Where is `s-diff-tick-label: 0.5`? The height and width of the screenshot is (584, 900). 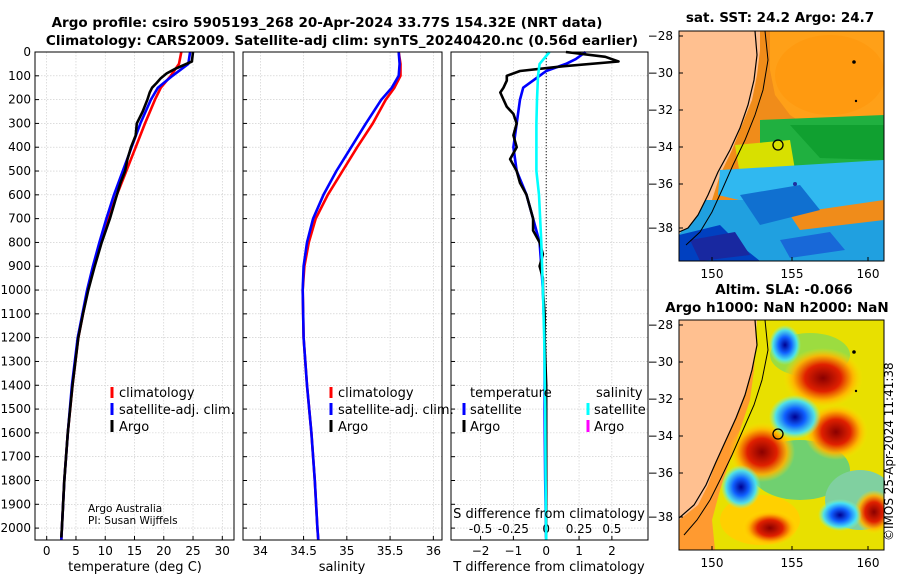
s-diff-tick-label: 0.5 is located at coordinates (611, 529).